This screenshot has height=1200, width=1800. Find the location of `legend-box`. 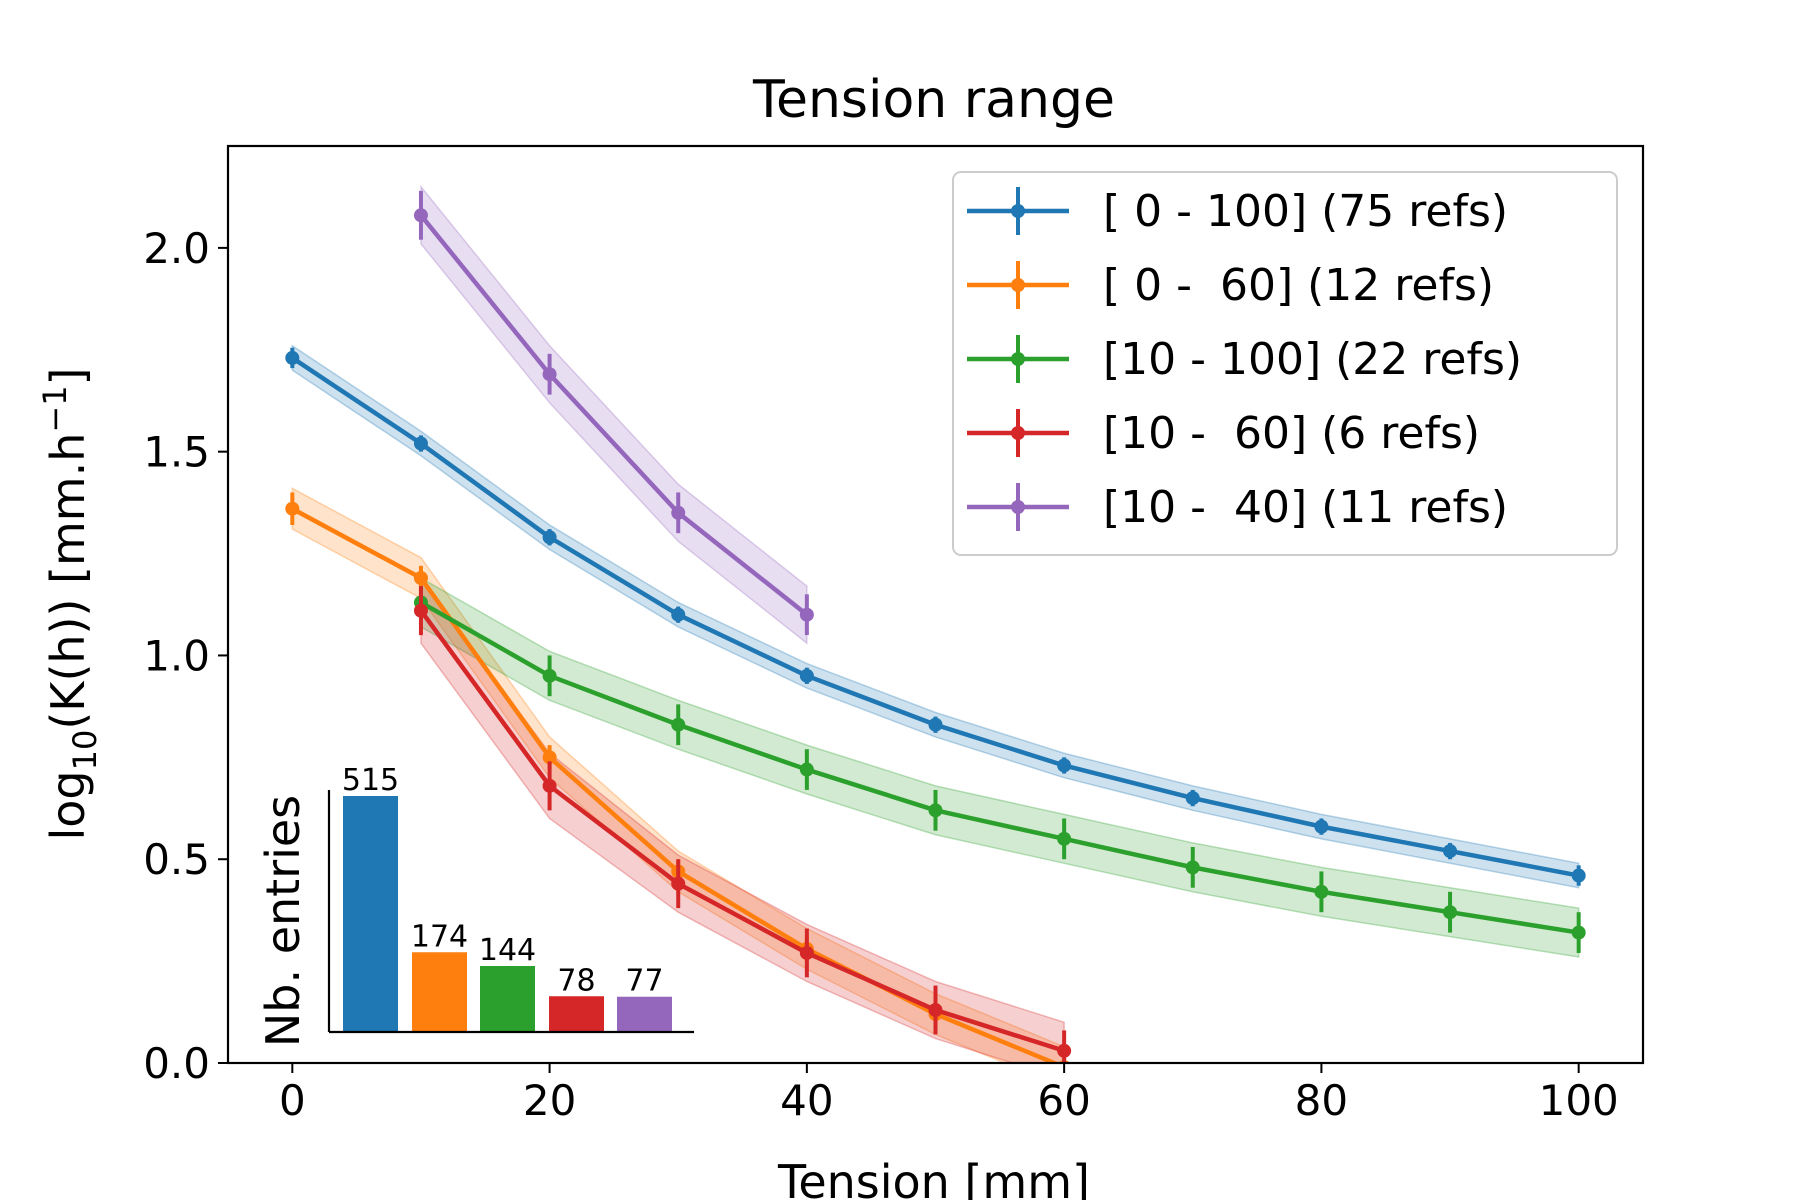

legend-box is located at coordinates (1285, 363).